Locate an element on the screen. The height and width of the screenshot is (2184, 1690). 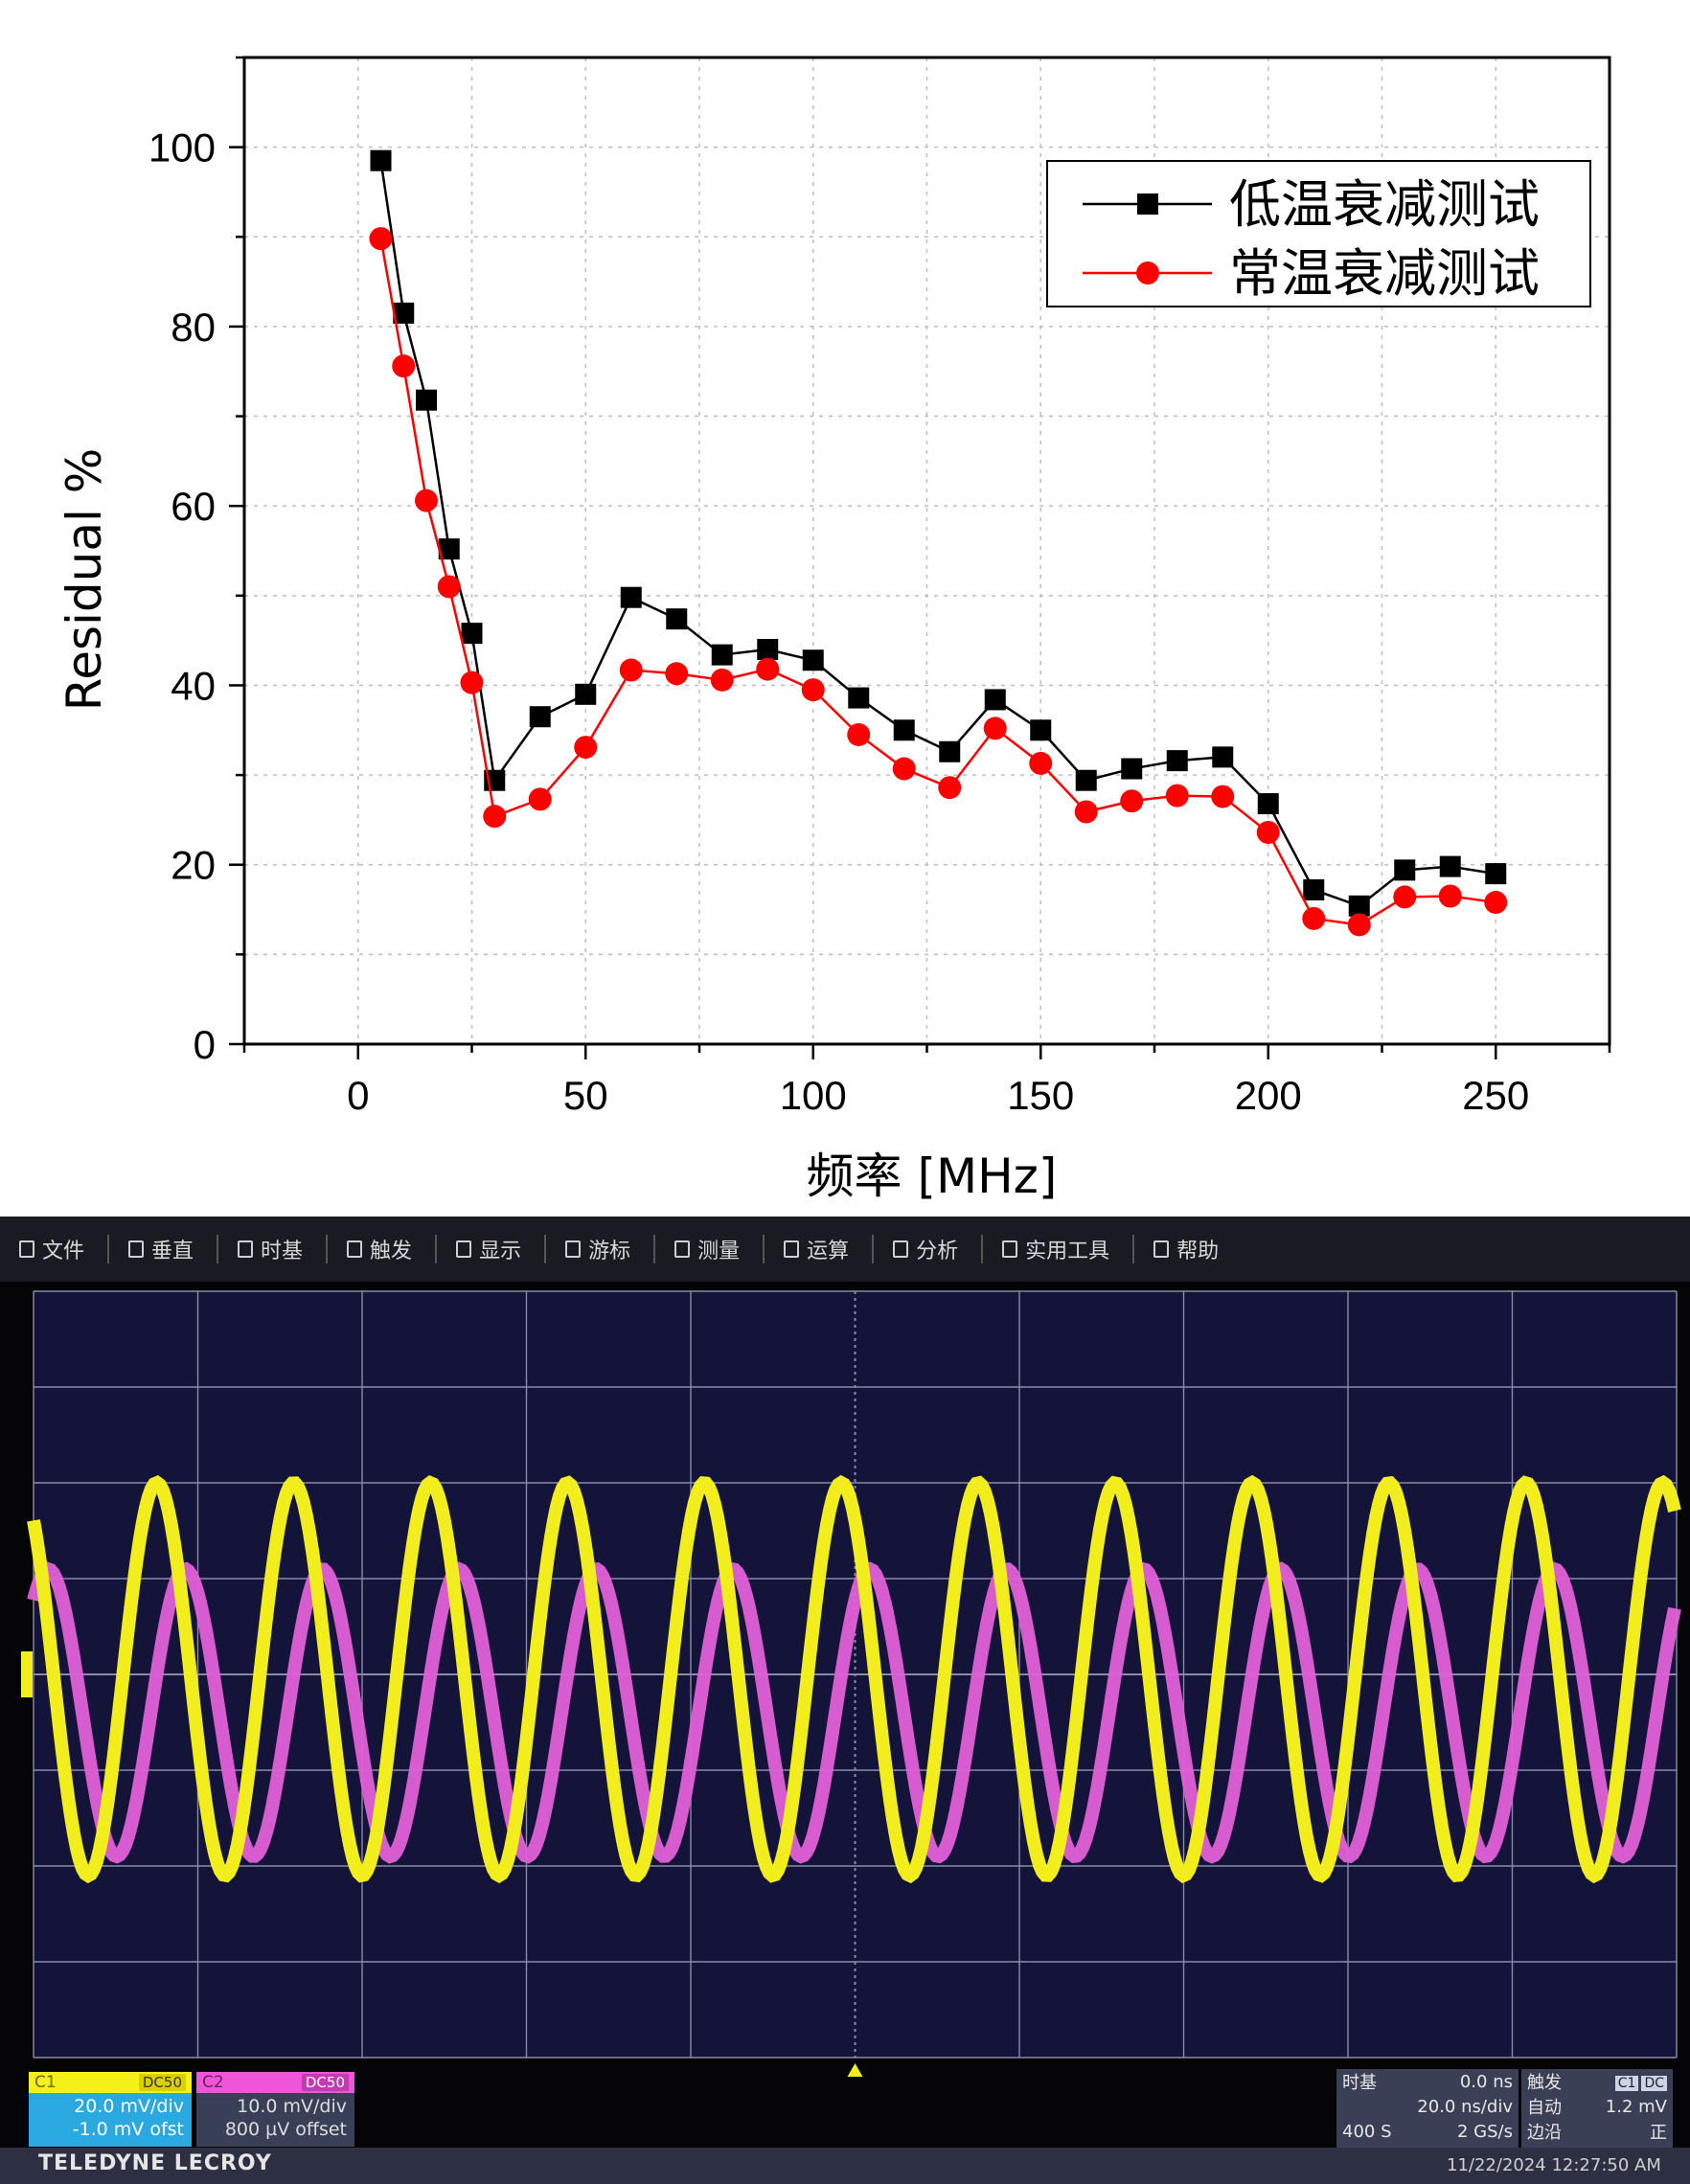
menu-item-label: 实用工具 is located at coordinates (1067, 1251).